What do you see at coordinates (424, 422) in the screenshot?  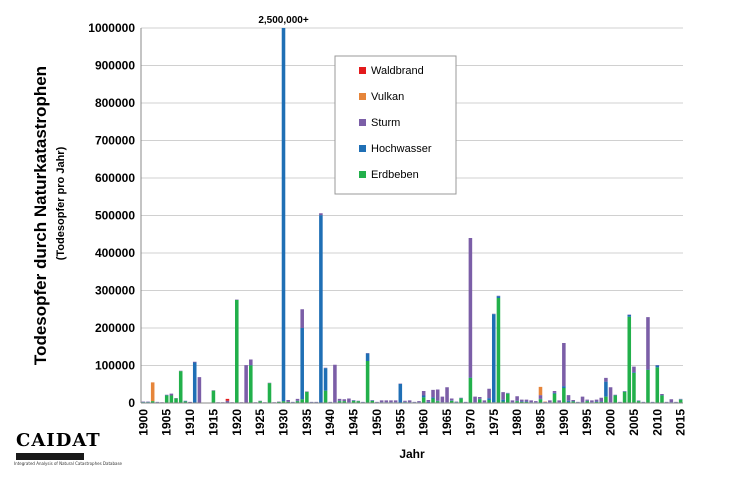 I see `x-tick-label: 1960` at bounding box center [424, 422].